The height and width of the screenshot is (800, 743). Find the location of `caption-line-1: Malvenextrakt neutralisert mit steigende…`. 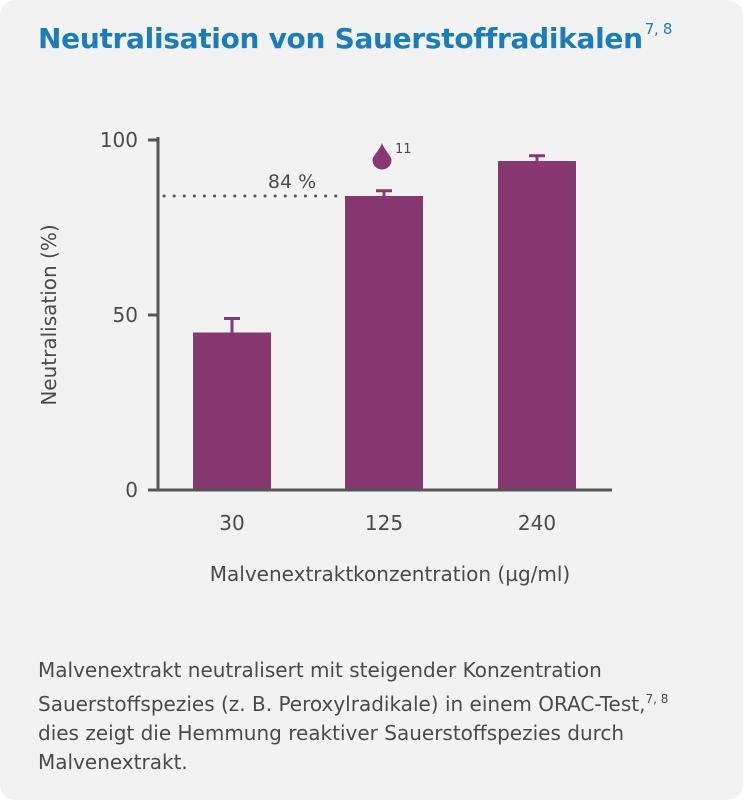

caption-line-1: Malvenextrakt neutralisert mit steigende… is located at coordinates (320, 670).